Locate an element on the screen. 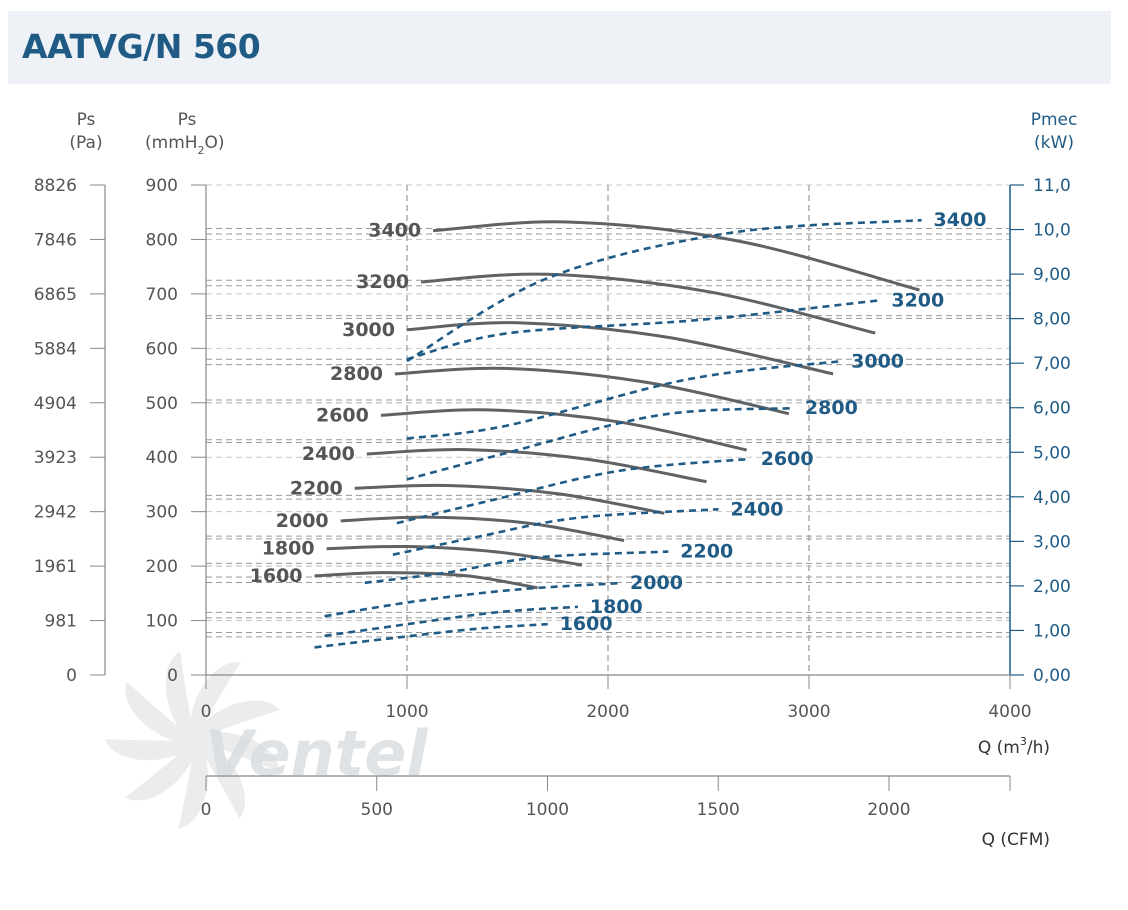 The height and width of the screenshot is (910, 1128). pressure-curve-label-3200: 3200 is located at coordinates (382, 282).